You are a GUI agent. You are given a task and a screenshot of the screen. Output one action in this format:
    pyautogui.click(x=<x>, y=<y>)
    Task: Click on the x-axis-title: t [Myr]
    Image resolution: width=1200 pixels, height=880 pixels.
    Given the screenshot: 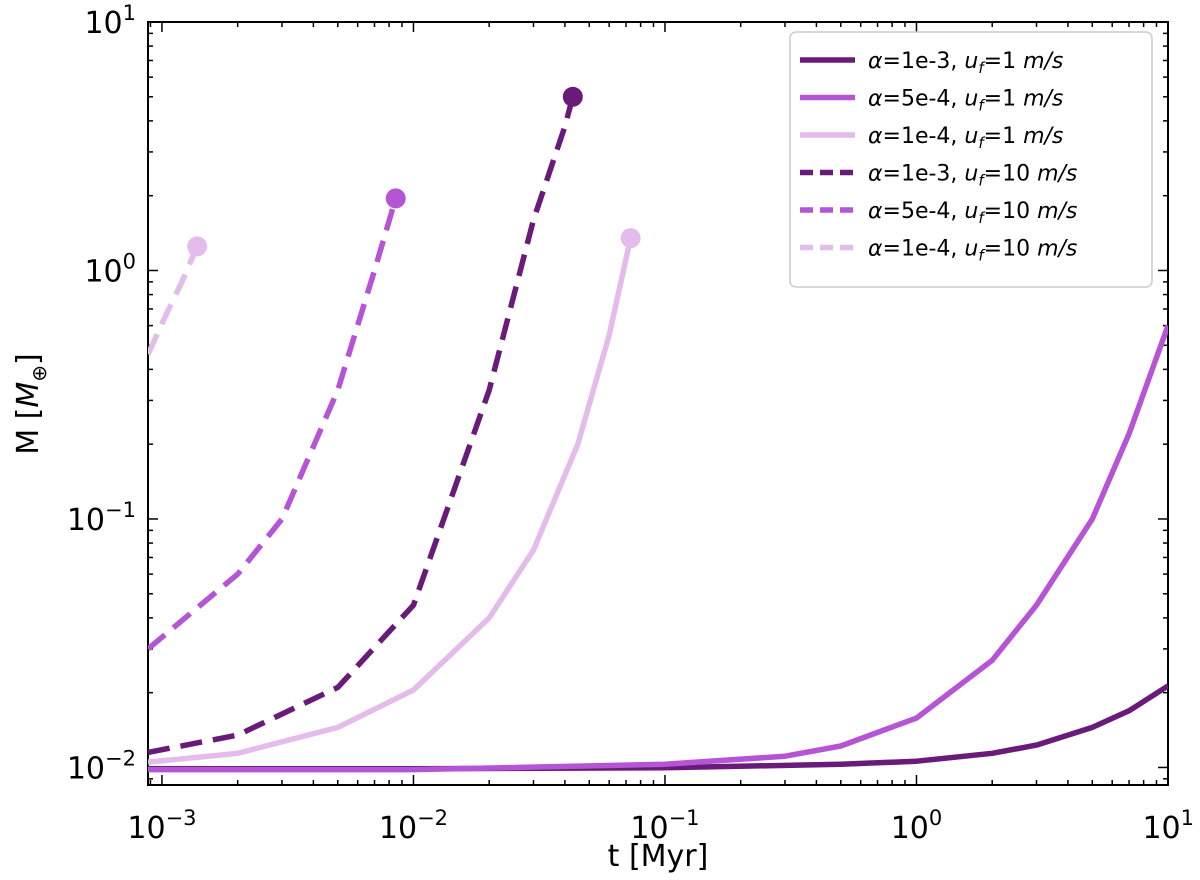 What is the action you would take?
    pyautogui.click(x=658, y=856)
    